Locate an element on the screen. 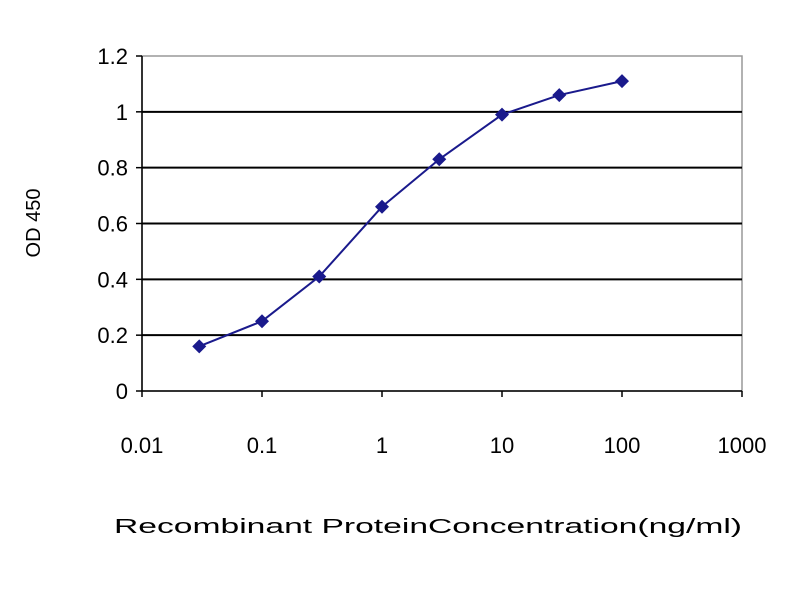  y-tick-label: 0.2 is located at coordinates (112, 335).